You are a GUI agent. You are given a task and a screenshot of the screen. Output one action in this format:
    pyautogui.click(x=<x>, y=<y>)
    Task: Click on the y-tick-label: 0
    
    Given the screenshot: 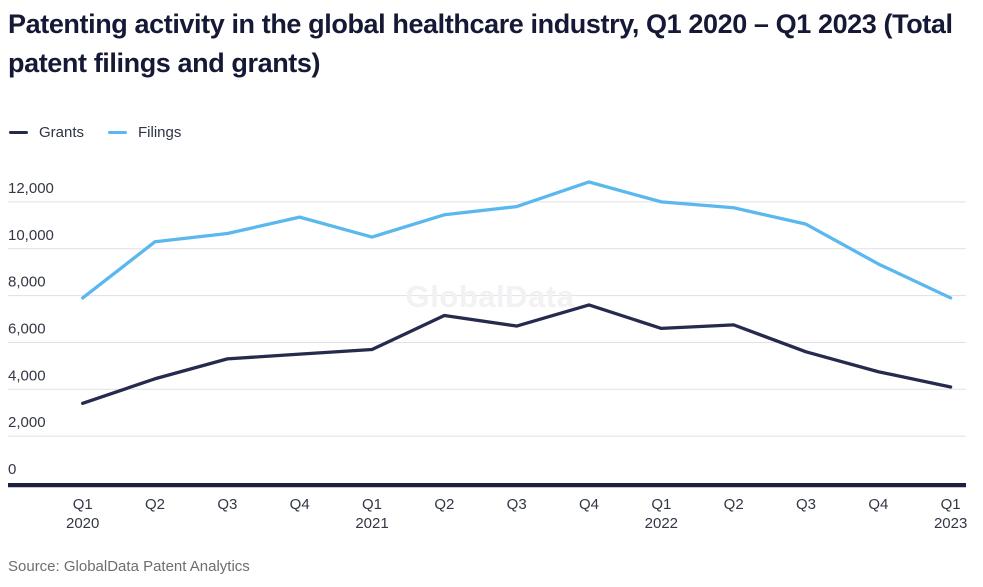 What is the action you would take?
    pyautogui.click(x=12, y=469)
    